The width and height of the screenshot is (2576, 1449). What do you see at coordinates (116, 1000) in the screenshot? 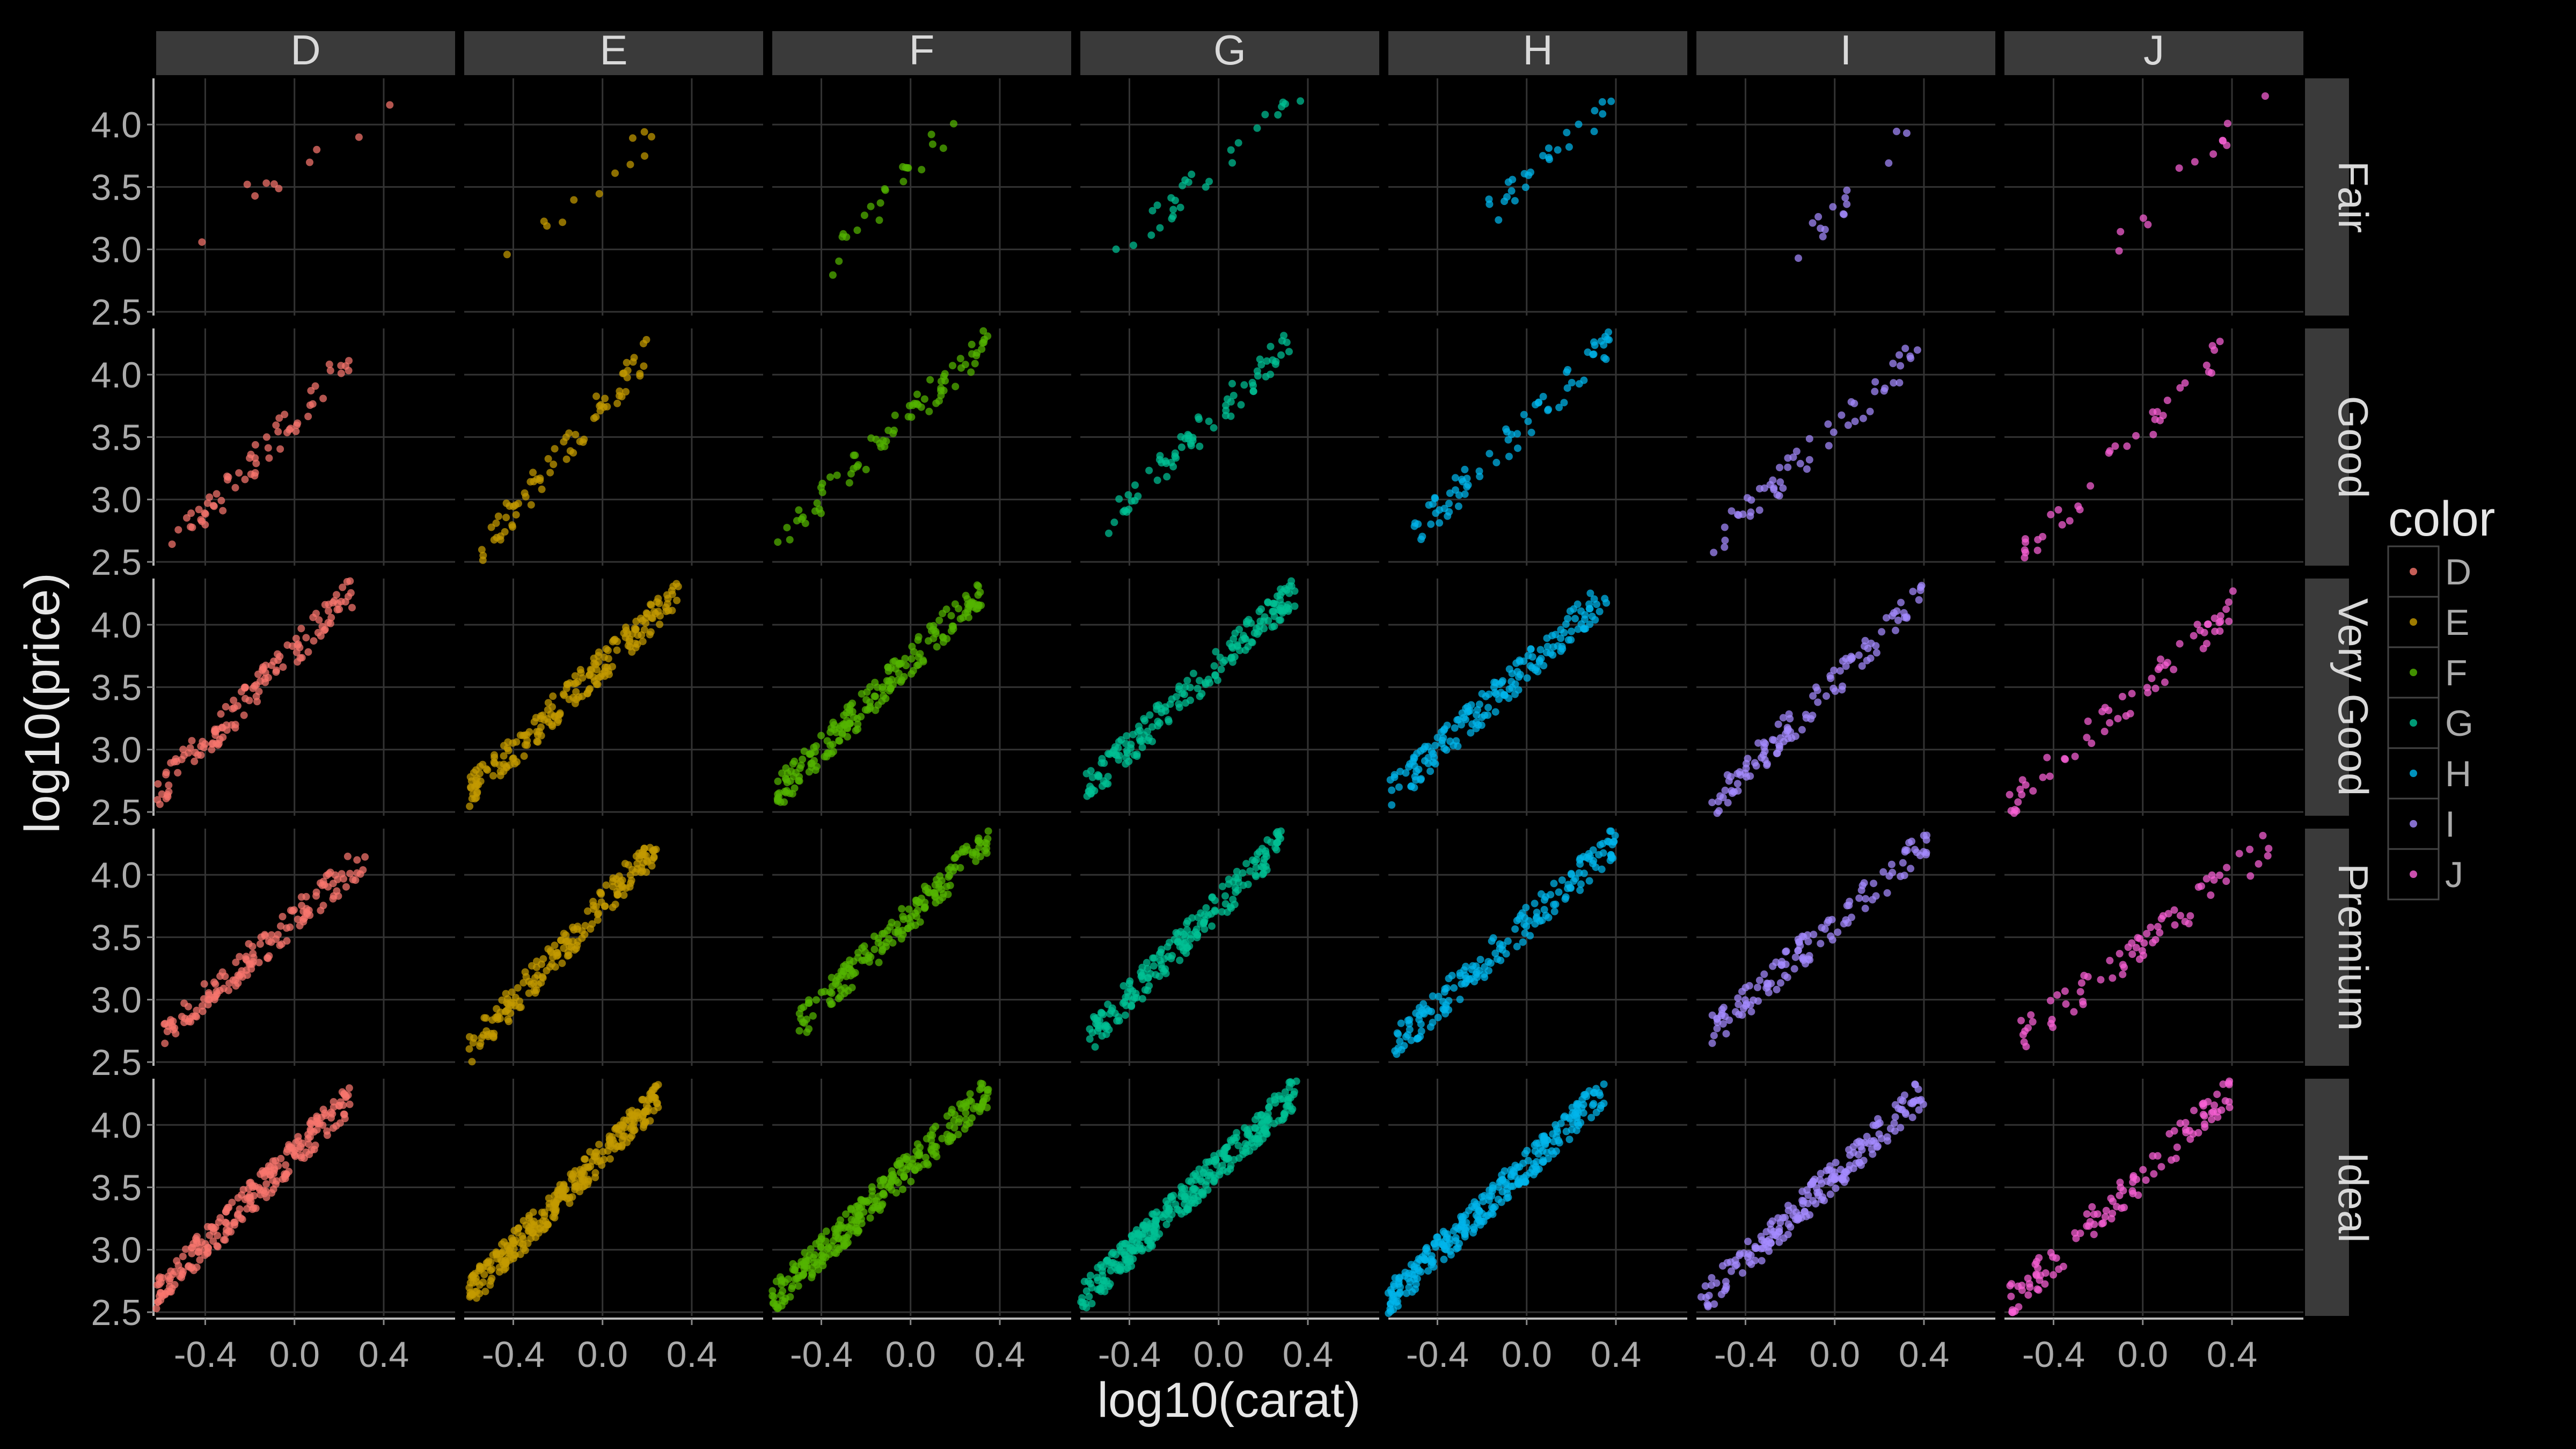
I see `y-tick-label: 3.0` at bounding box center [116, 1000].